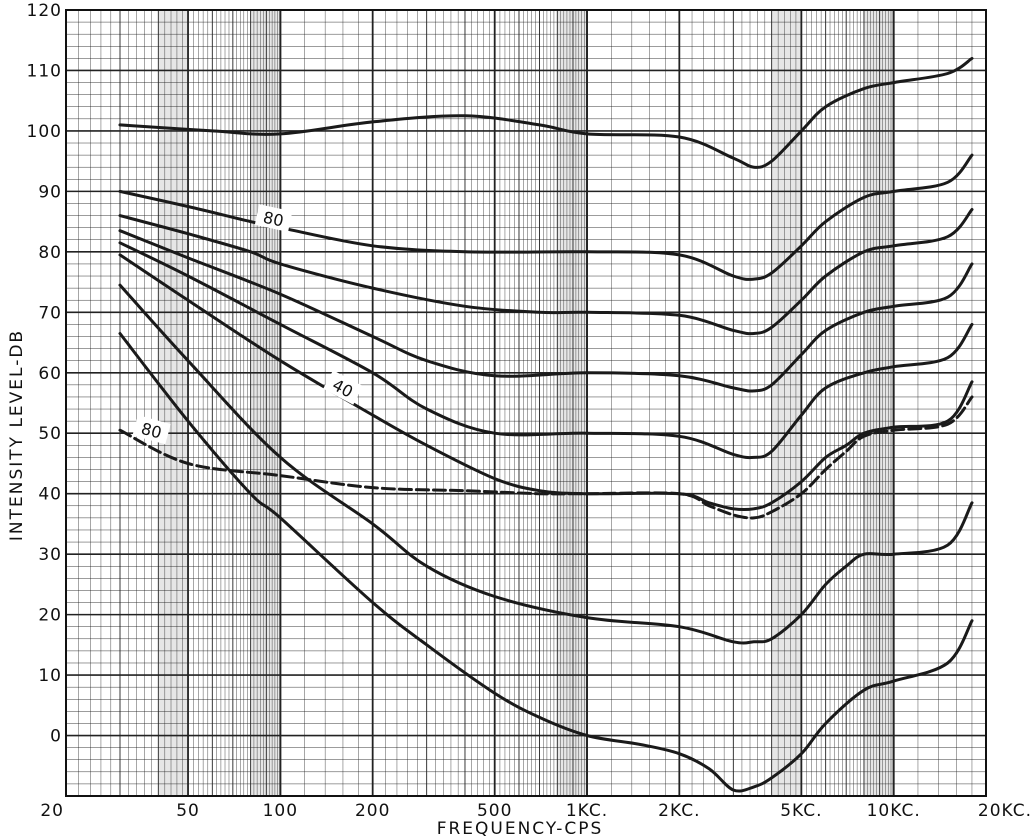 This screenshot has height=839, width=1034. What do you see at coordinates (50, 192) in the screenshot?
I see `y-tick-label: 90` at bounding box center [50, 192].